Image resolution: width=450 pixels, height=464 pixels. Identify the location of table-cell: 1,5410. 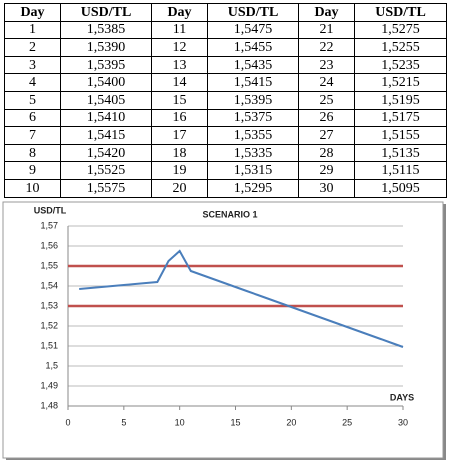
(106, 118).